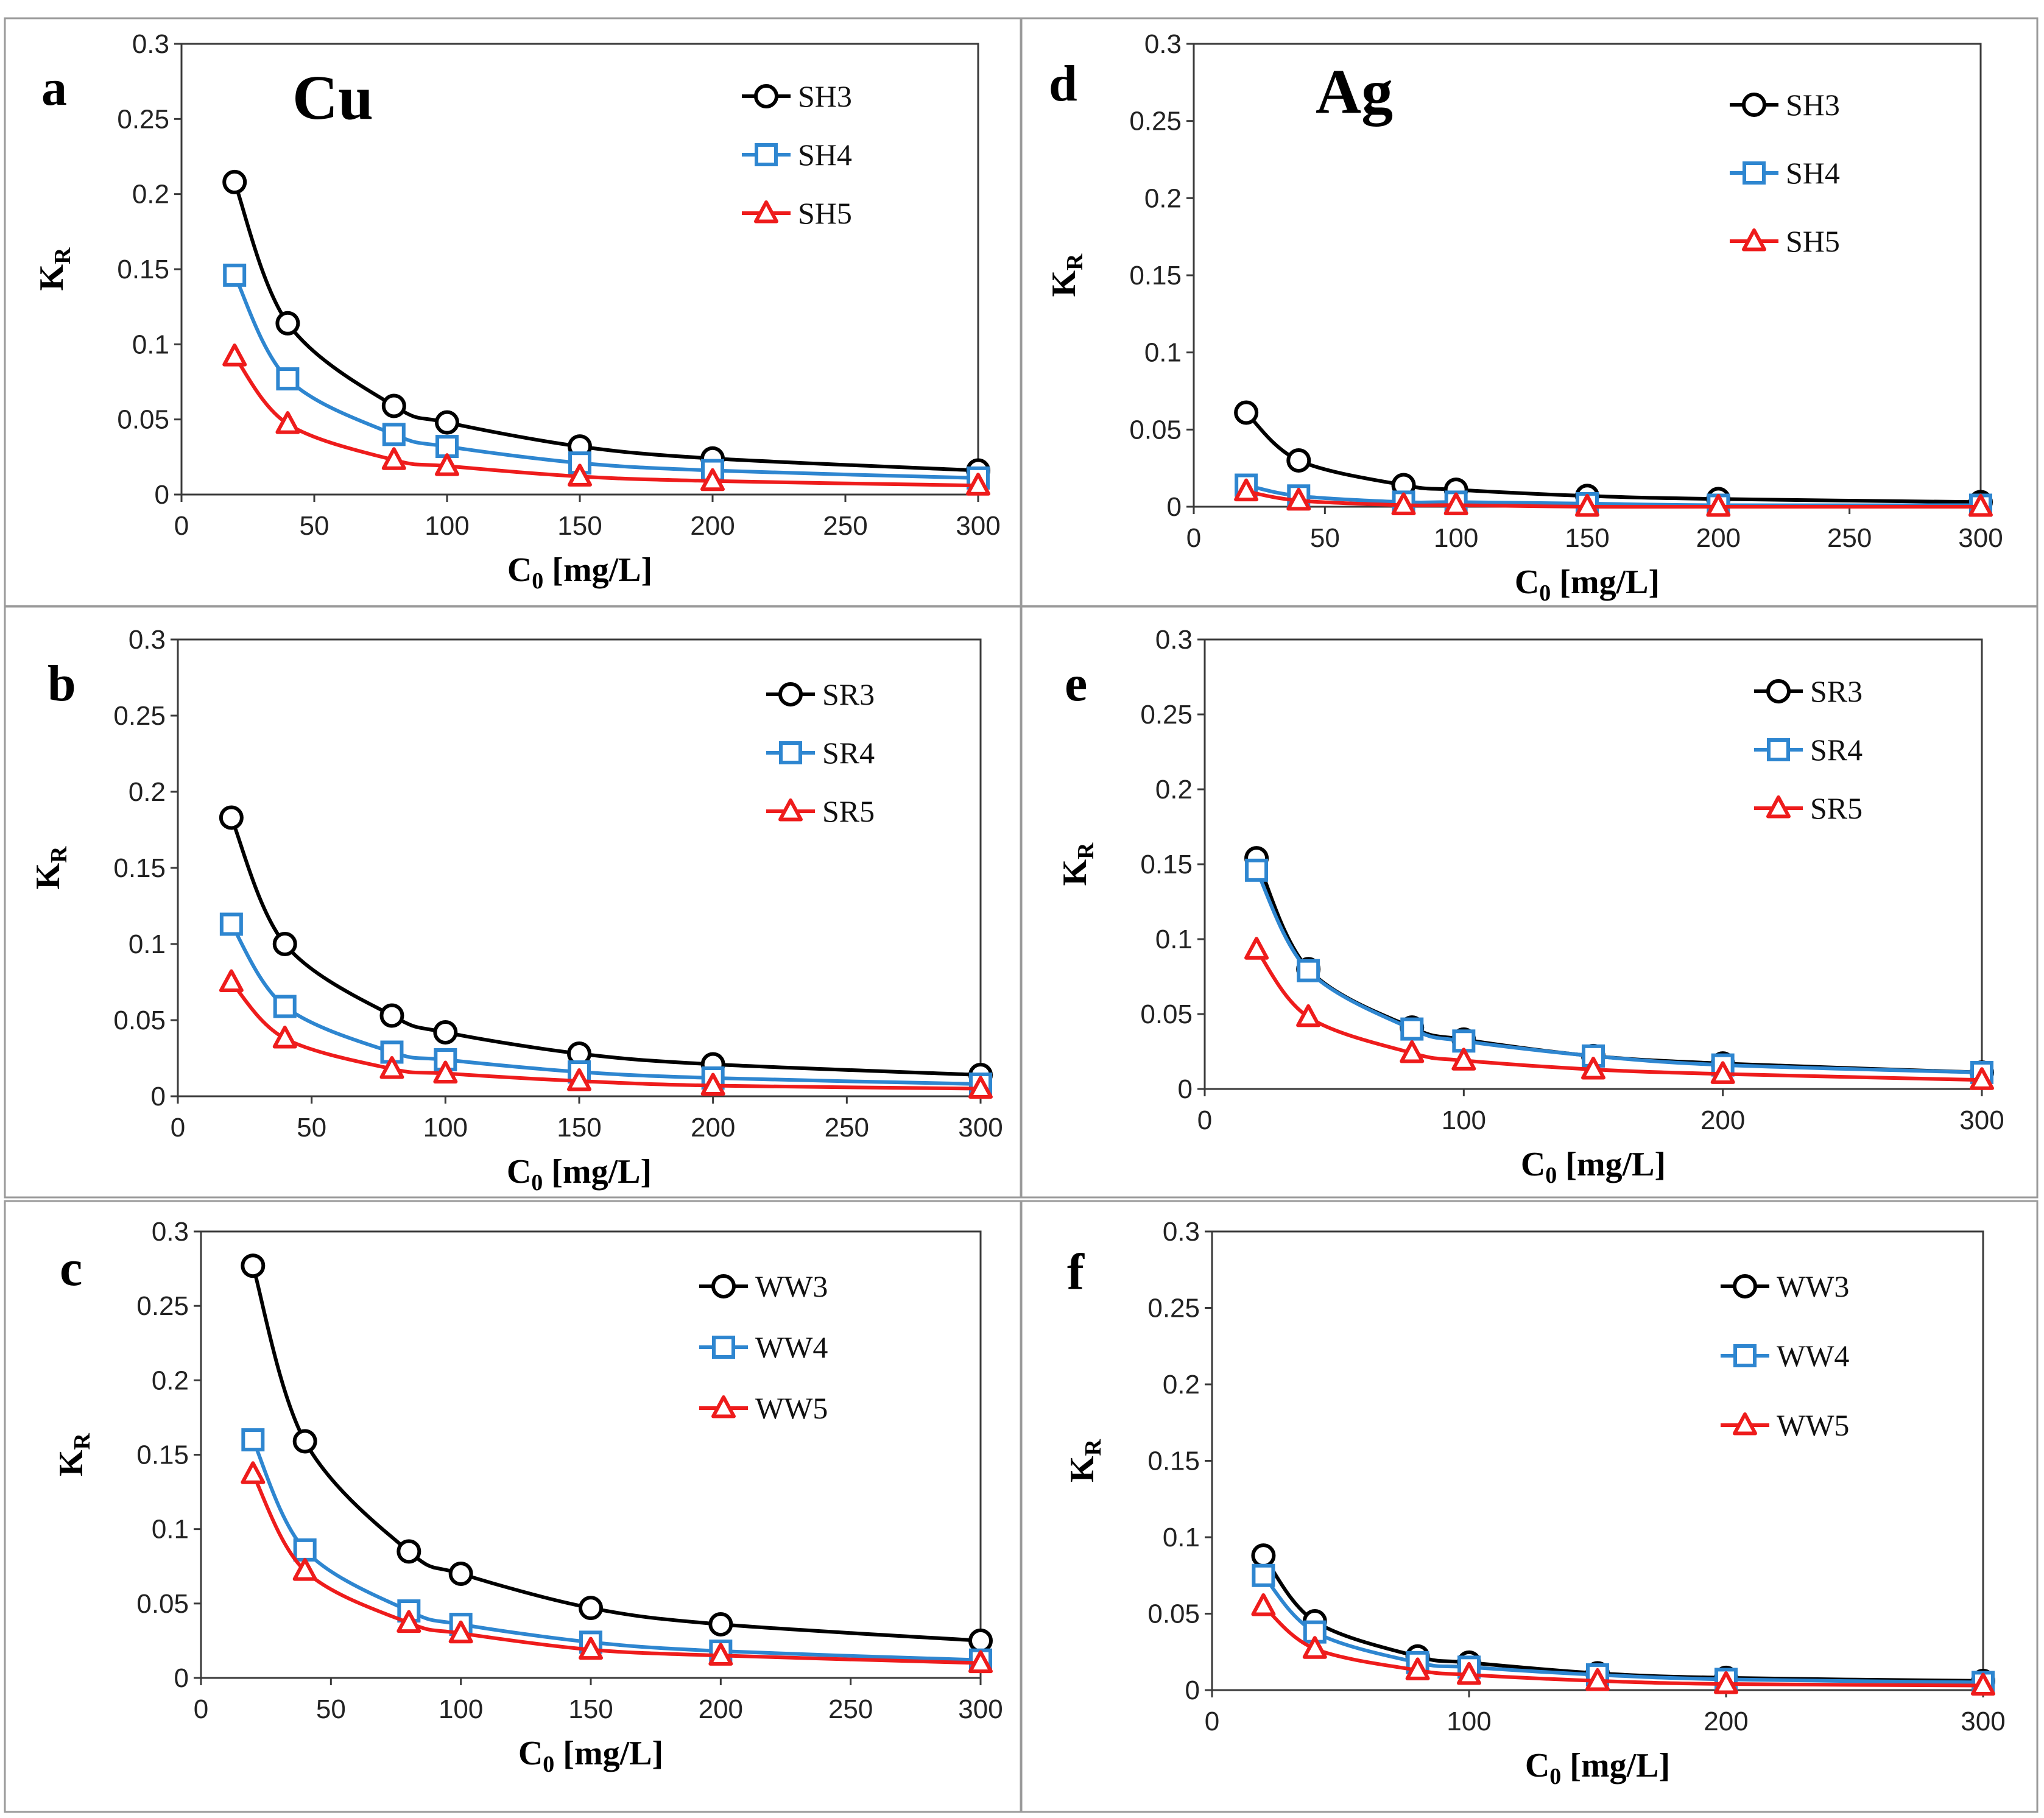 The height and width of the screenshot is (1818, 2044). Describe the element at coordinates (332, 98) in the screenshot. I see `metal-label: Cu` at that location.